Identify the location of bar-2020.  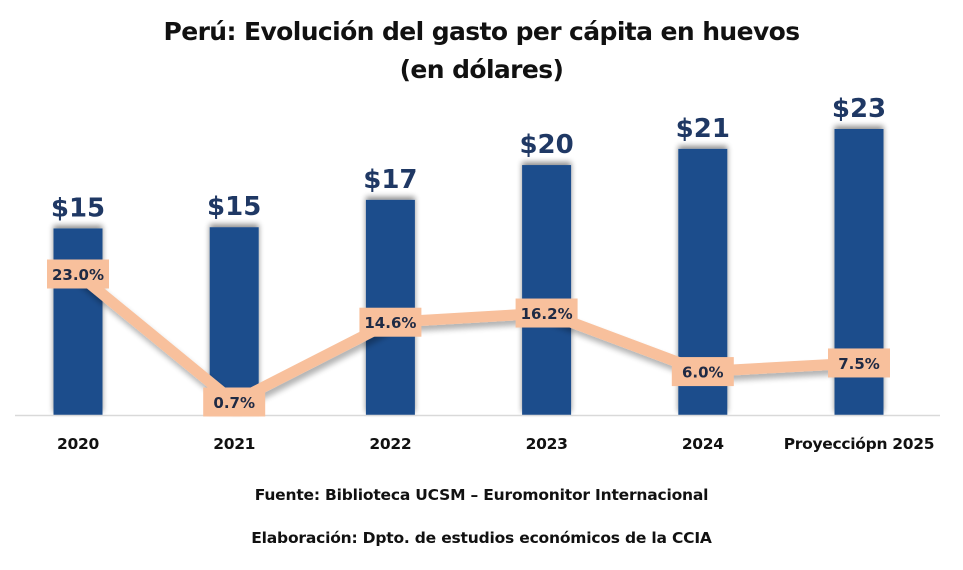
(78, 321).